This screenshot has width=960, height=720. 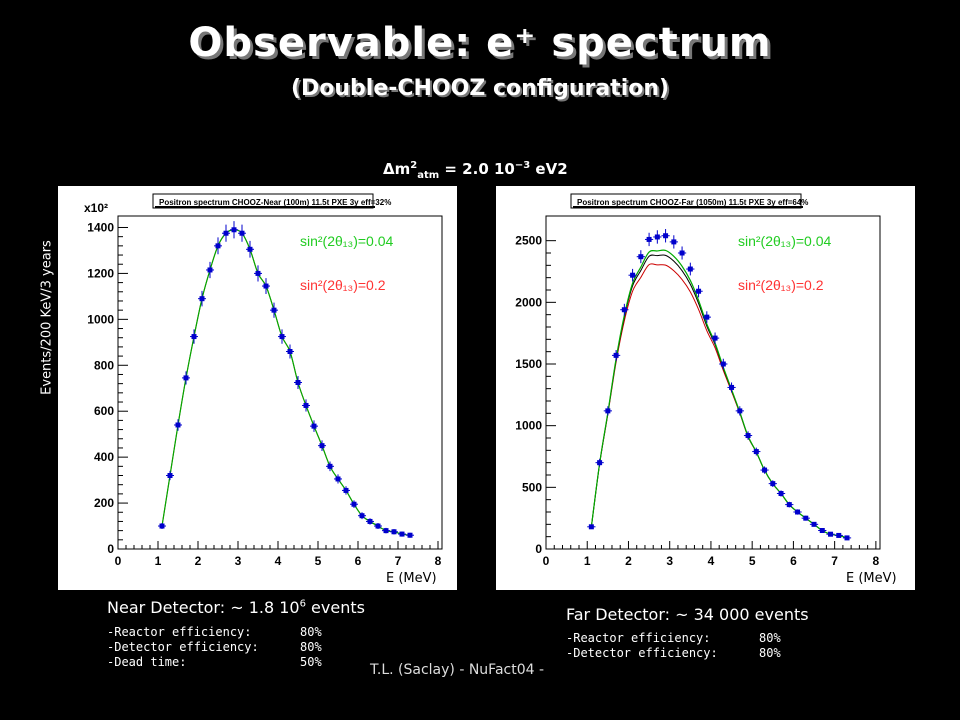 What do you see at coordinates (343, 285) in the screenshot?
I see `legend-entry: sin²(2θ₁₃)=0.2` at bounding box center [343, 285].